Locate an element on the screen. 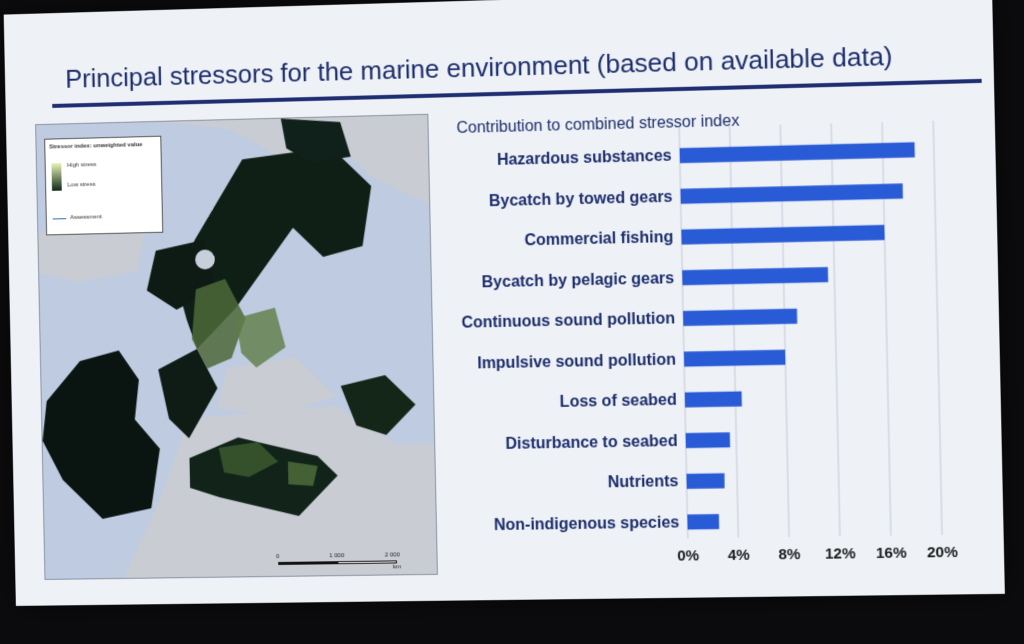 The image size is (1024, 644). map-legend-title: Stressor index: unweighted value is located at coordinates (102, 146).